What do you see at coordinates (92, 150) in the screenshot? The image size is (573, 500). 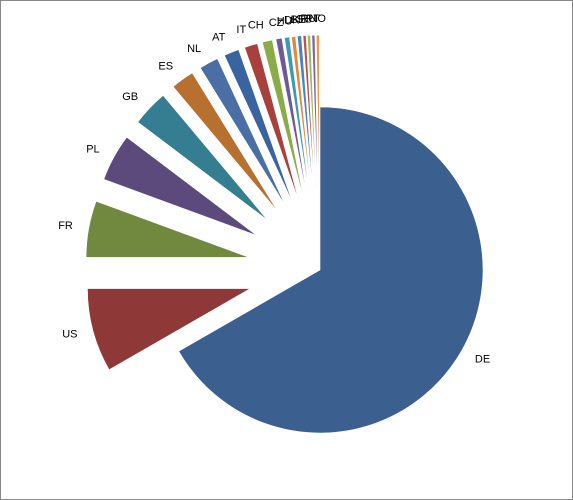 I see `slice-label: PL` at bounding box center [92, 150].